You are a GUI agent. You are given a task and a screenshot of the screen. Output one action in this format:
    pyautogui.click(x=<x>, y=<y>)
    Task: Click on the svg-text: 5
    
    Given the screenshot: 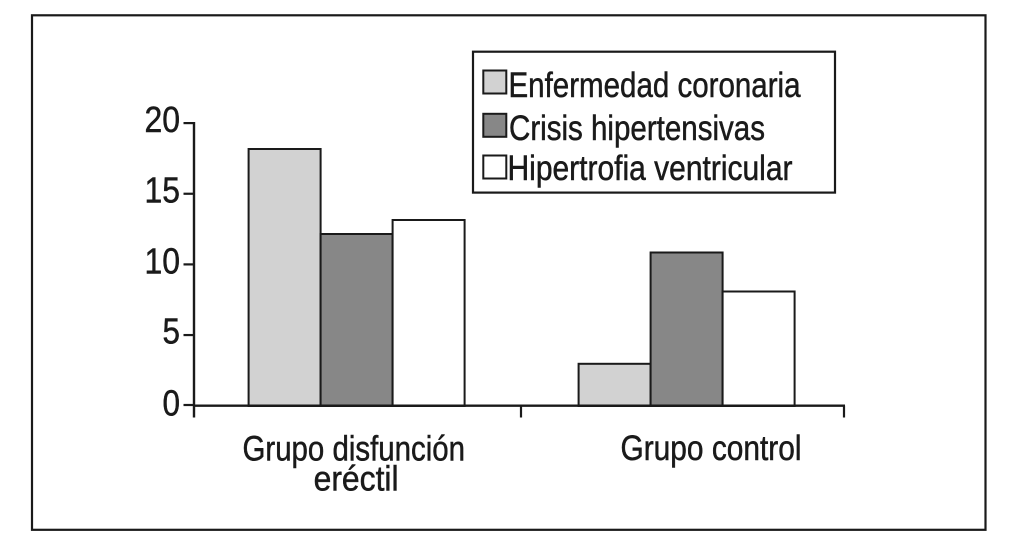 What is the action you would take?
    pyautogui.click(x=172, y=330)
    